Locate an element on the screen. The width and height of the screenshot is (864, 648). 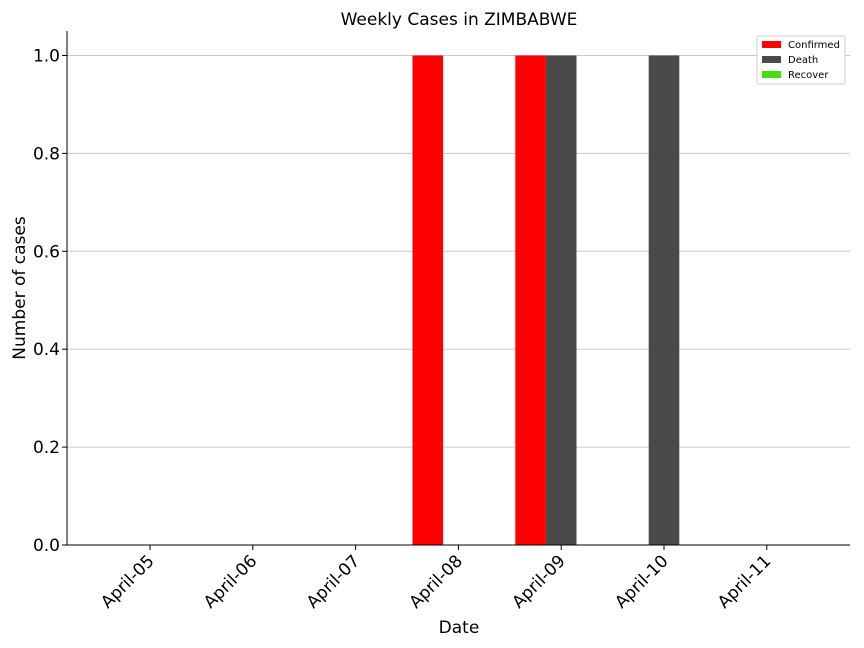
legend-label-confirmed: Confirmed is located at coordinates (814, 45).